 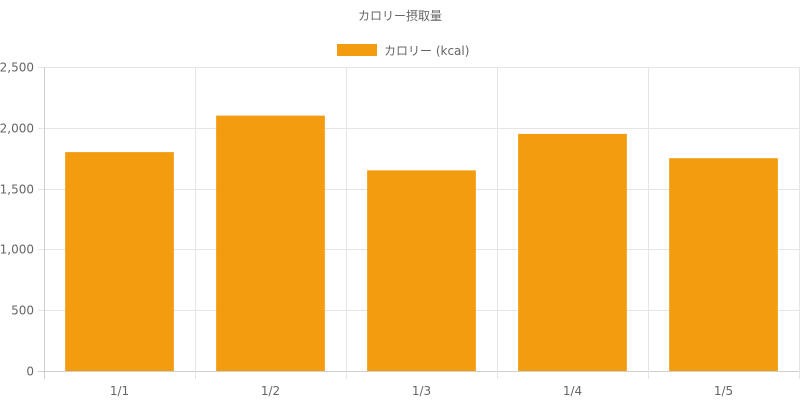 What do you see at coordinates (22, 311) in the screenshot?
I see `y-tick-label: 500` at bounding box center [22, 311].